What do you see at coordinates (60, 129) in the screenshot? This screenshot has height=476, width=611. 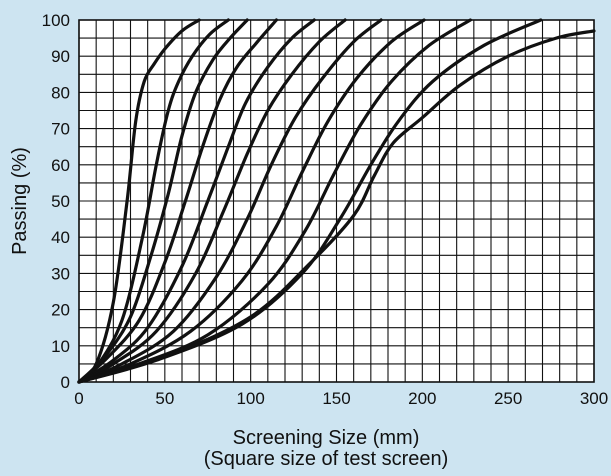 I see `y-tick-label: 70` at bounding box center [60, 129].